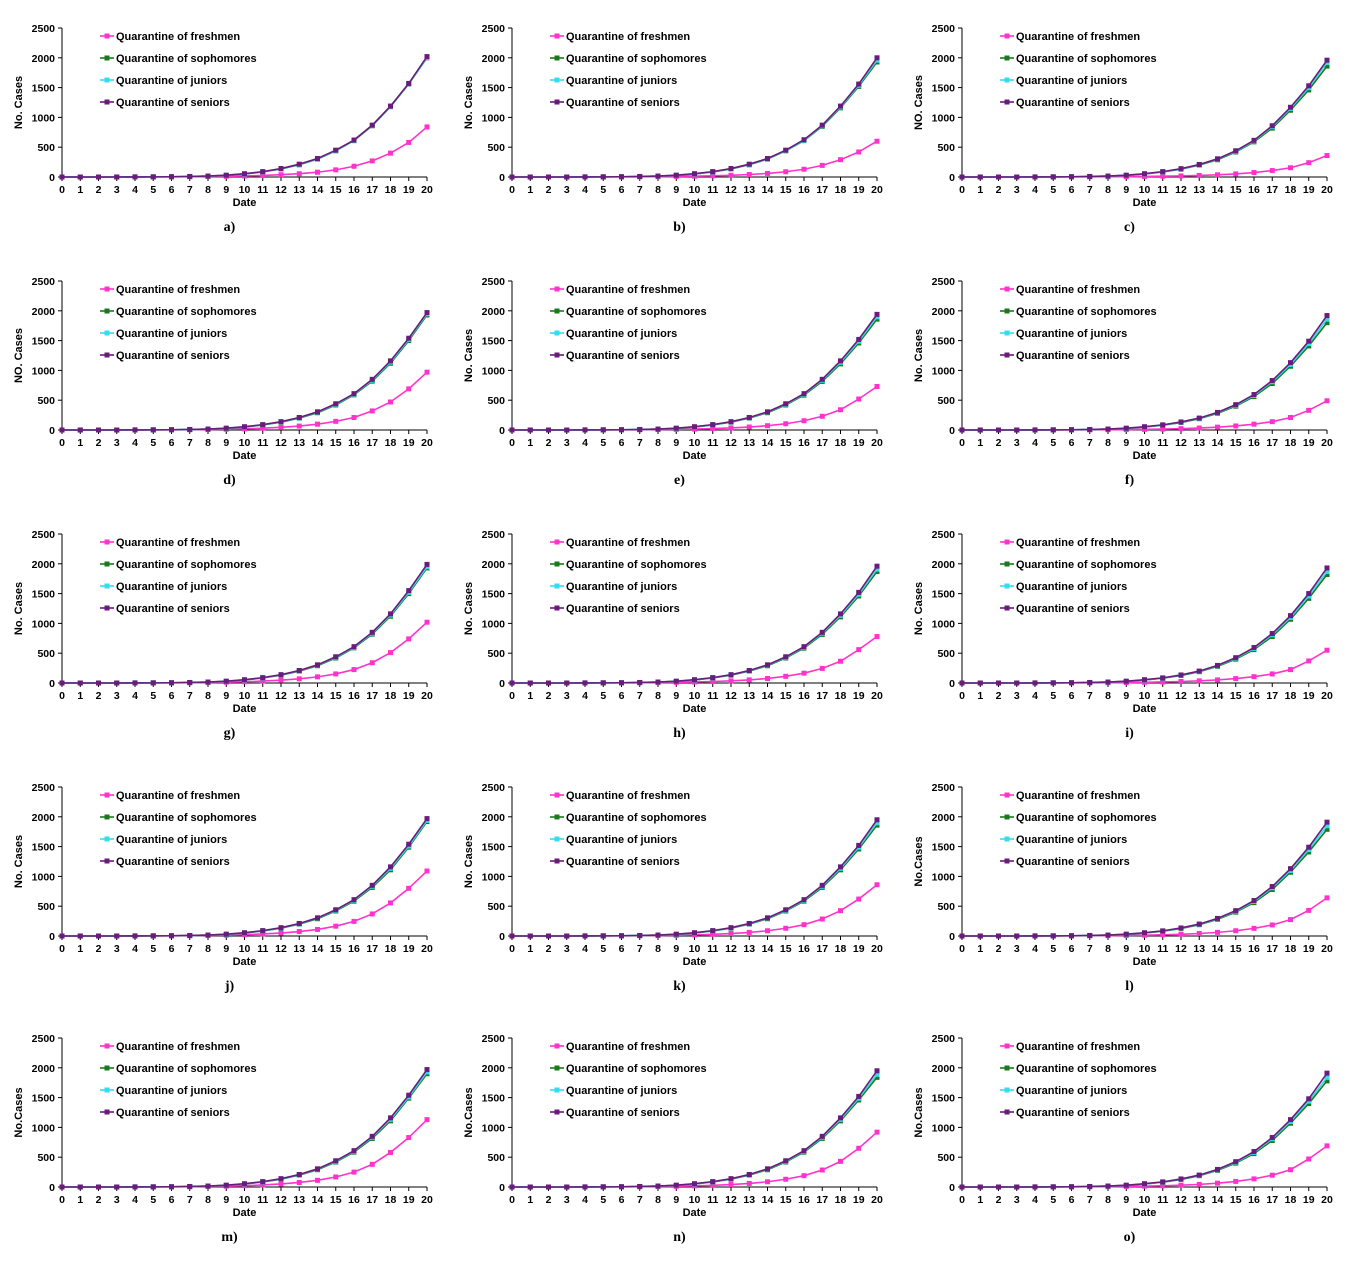  Describe the element at coordinates (117, 1200) in the screenshot. I see `x-tick-label: 3` at that location.